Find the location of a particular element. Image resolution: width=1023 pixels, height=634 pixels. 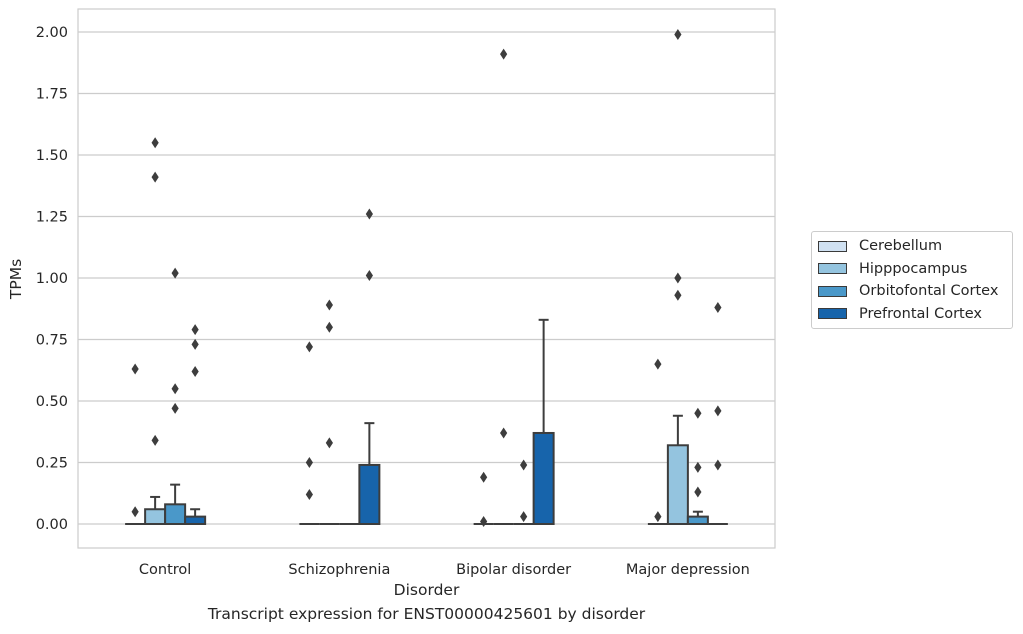

legend-item: Prefrontal Cortex is located at coordinates (912, 314).